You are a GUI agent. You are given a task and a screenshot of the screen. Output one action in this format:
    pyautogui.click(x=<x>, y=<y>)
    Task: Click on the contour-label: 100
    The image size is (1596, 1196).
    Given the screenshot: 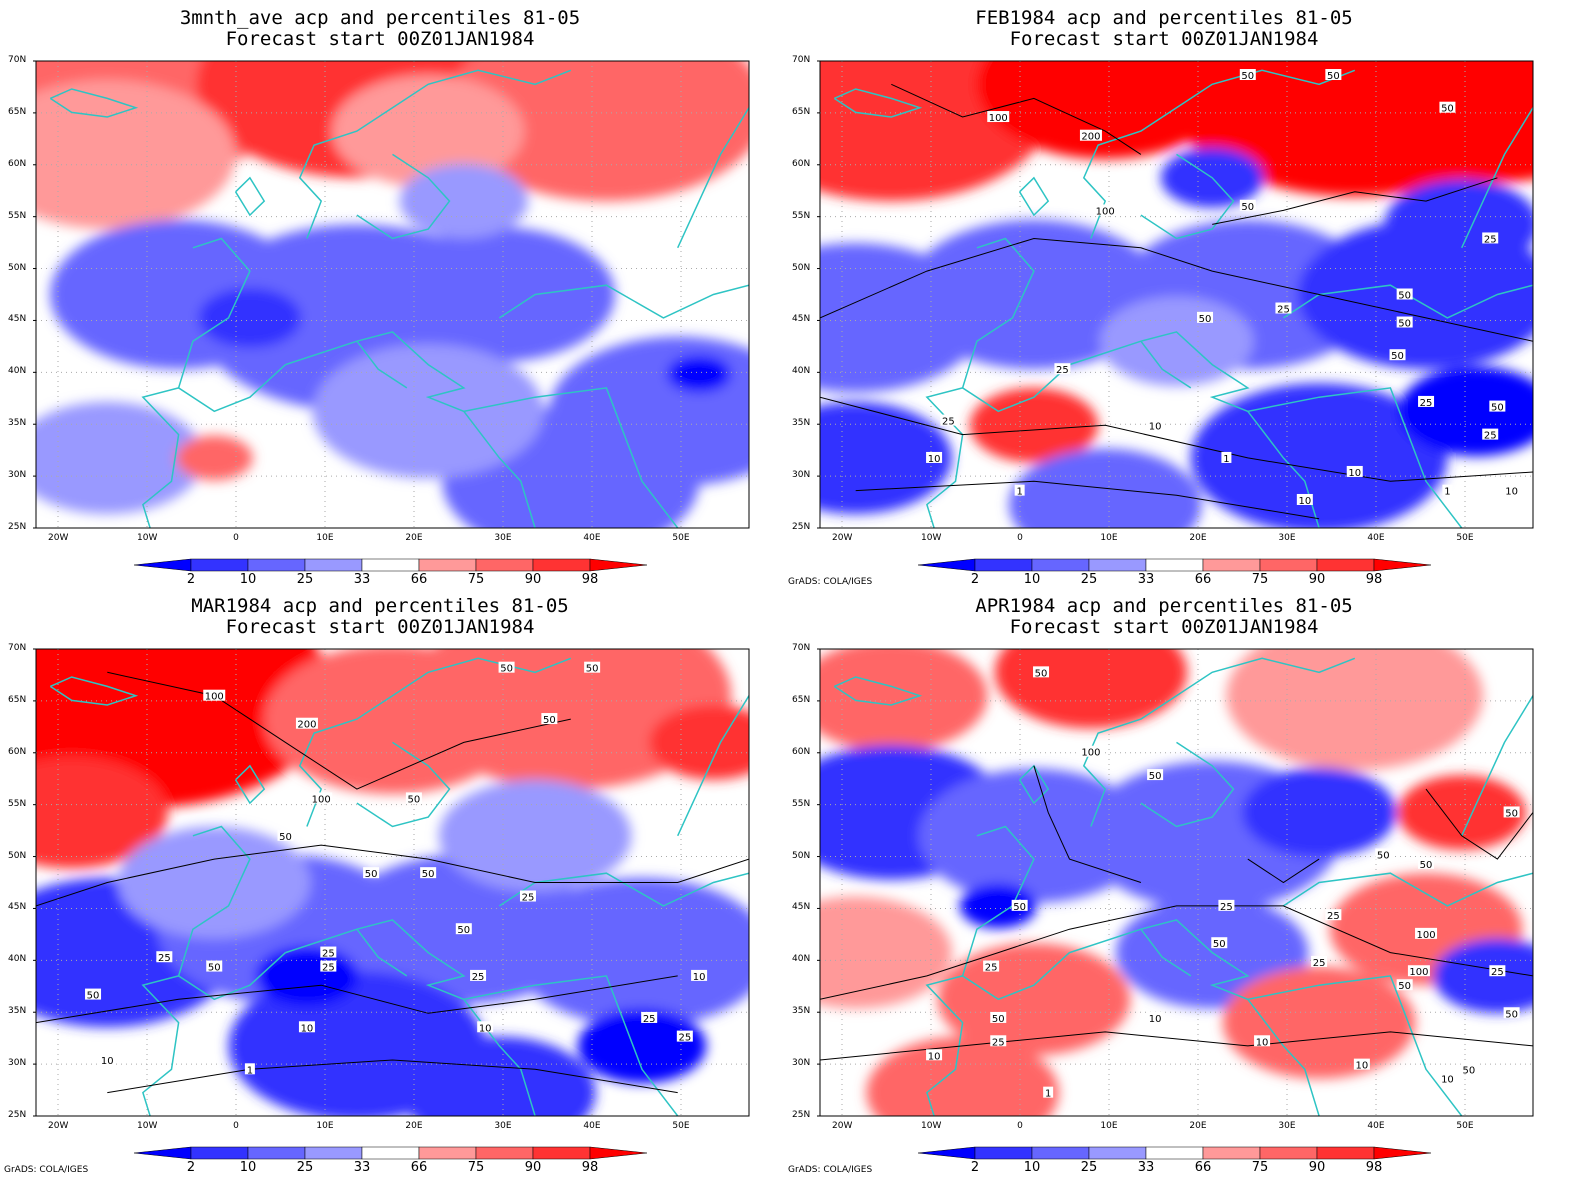 What is the action you would take?
    pyautogui.click(x=1426, y=934)
    